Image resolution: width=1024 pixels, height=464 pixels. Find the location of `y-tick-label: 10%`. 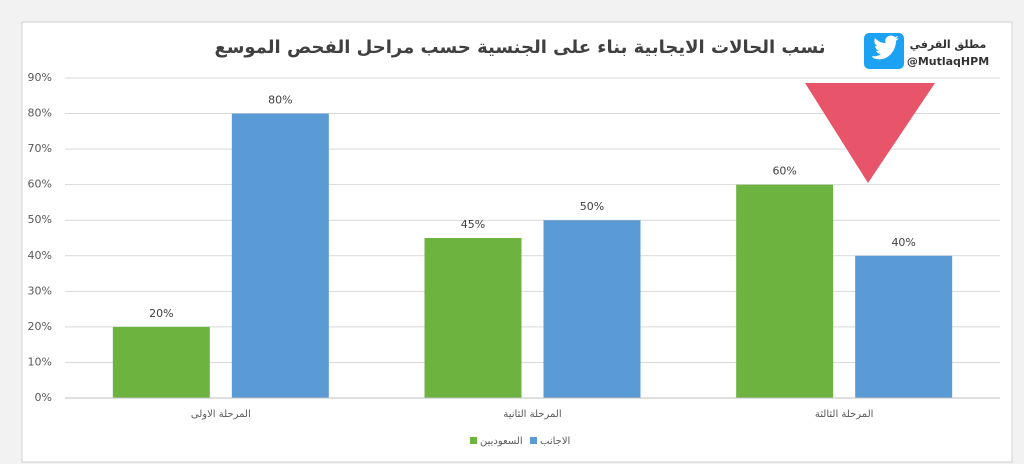

y-tick-label: 10% is located at coordinates (40, 361).